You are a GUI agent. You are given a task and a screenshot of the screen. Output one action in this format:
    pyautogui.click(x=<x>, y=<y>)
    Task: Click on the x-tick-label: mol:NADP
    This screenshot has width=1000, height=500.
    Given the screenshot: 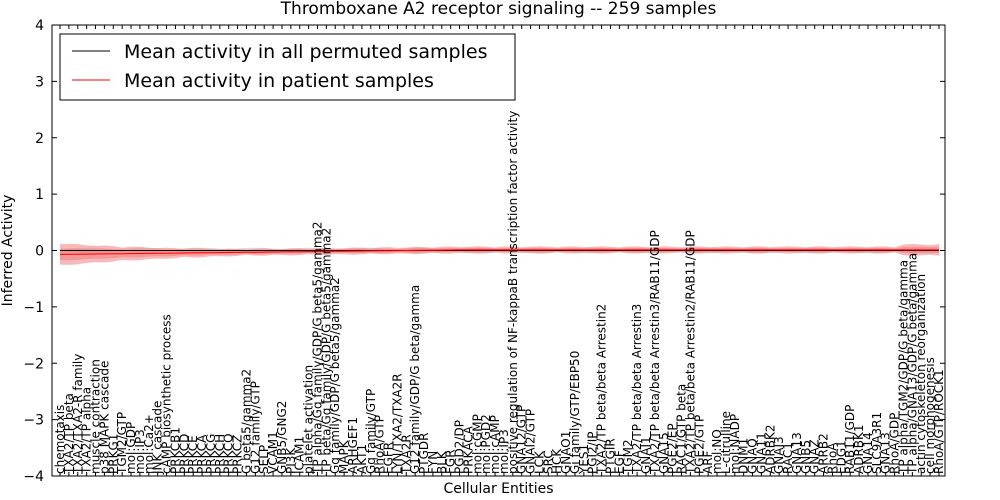 What is the action you would take?
    pyautogui.click(x=735, y=444)
    